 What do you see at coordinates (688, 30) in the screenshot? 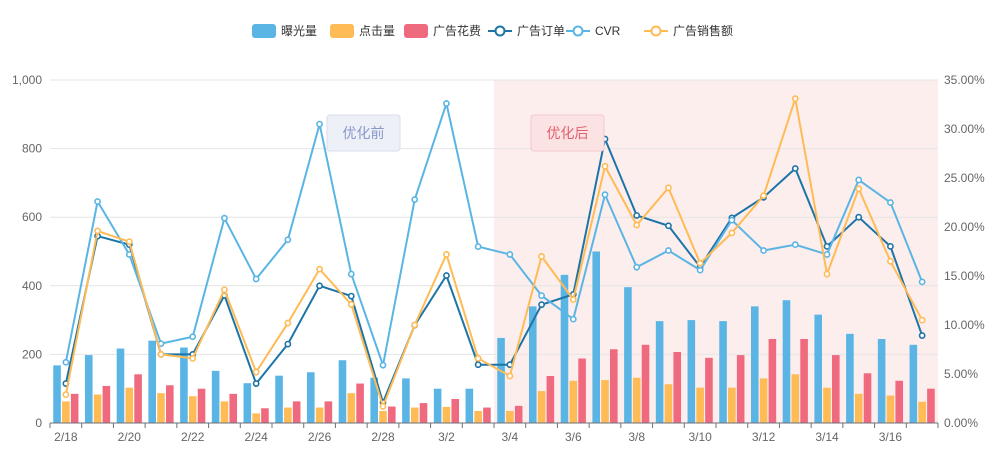
I see `legend-item: 广告销售额` at bounding box center [688, 30].